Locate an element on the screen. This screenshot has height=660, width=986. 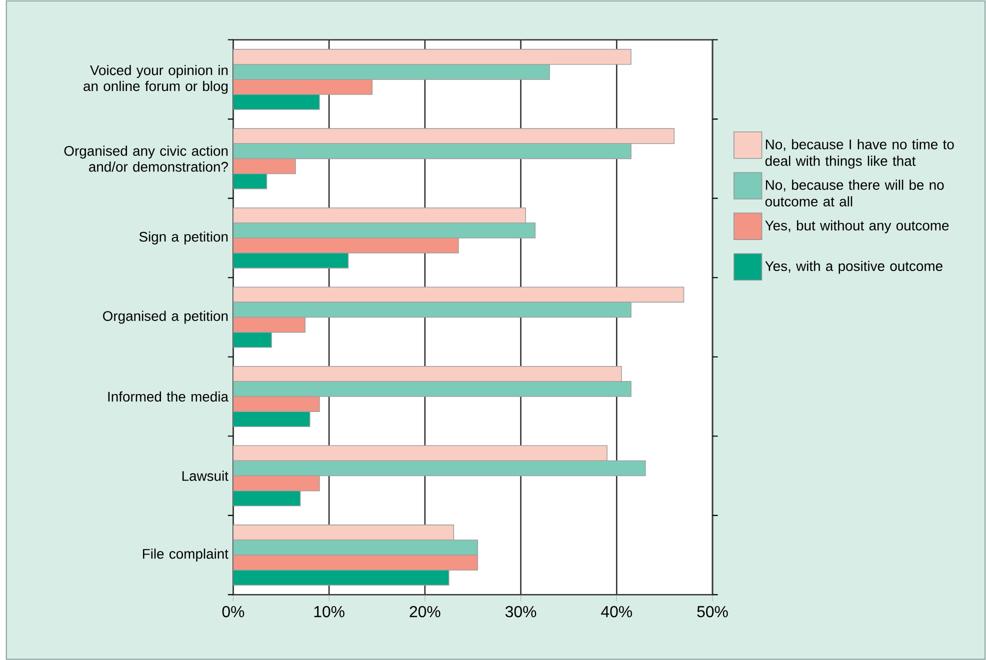
y-tick-label: File complaint is located at coordinates (185, 555).